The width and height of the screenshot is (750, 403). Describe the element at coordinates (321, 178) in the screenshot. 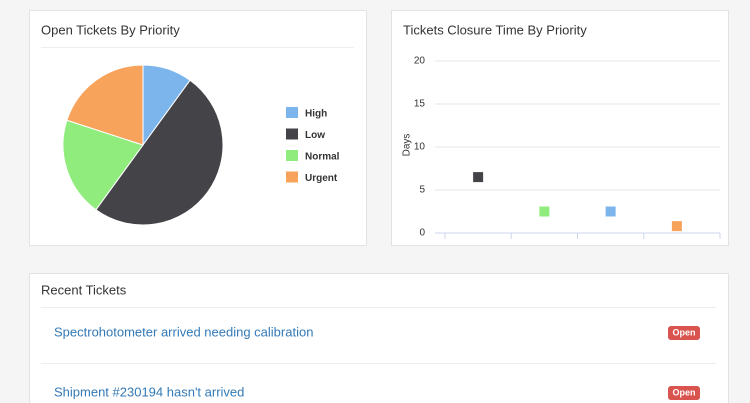

I see `legend-label: Urgent` at that location.